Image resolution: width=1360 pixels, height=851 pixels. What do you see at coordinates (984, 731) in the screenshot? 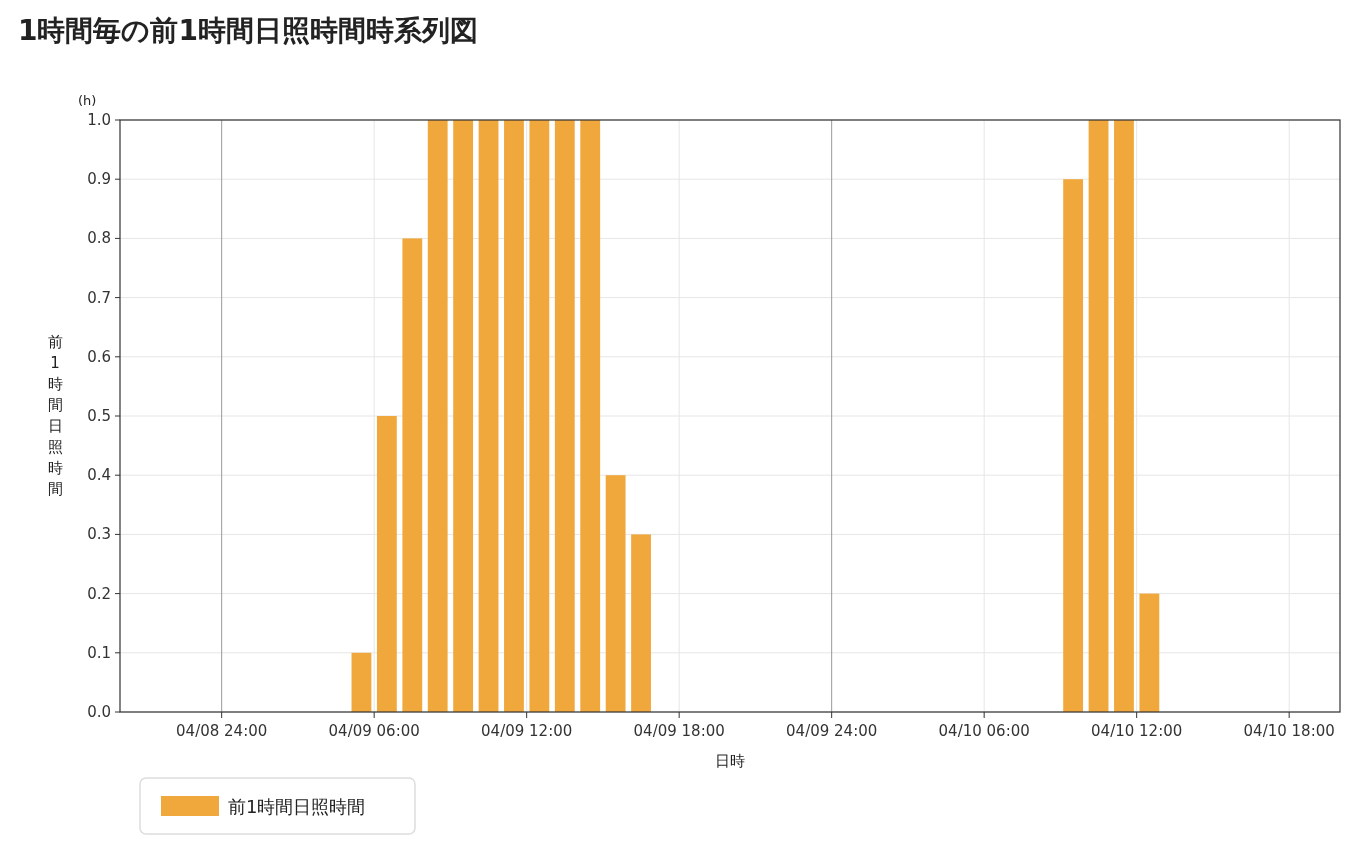
I see `x-tick-label: 04/10 06:00` at bounding box center [984, 731].